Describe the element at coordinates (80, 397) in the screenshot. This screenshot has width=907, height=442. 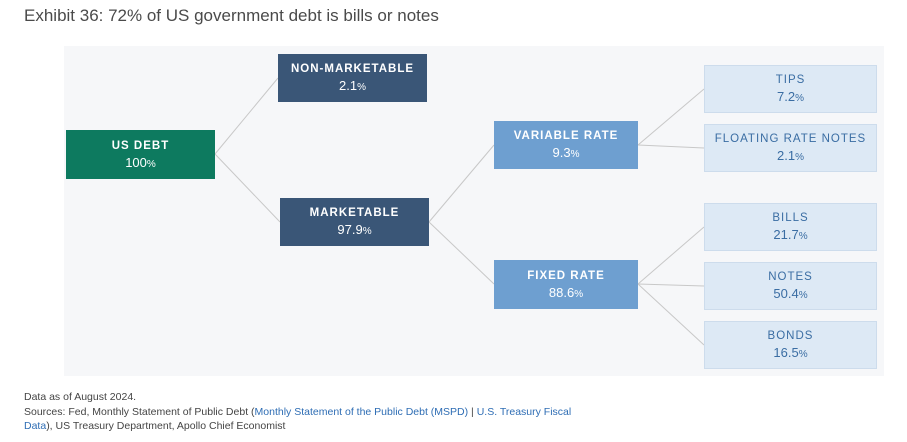
I see `footer-date-note: Data as of August 2024.` at that location.